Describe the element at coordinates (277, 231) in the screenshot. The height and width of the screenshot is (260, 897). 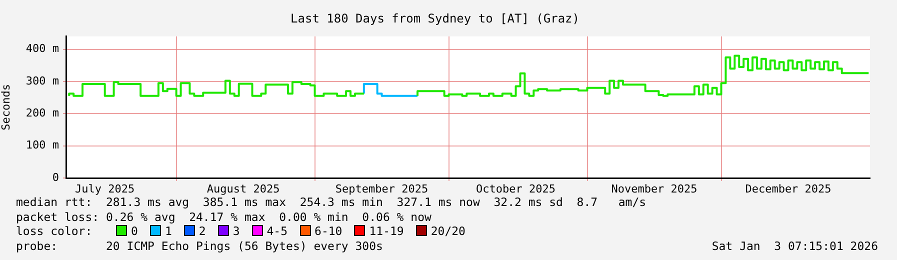
I see `legend-label: 4-5` at that location.